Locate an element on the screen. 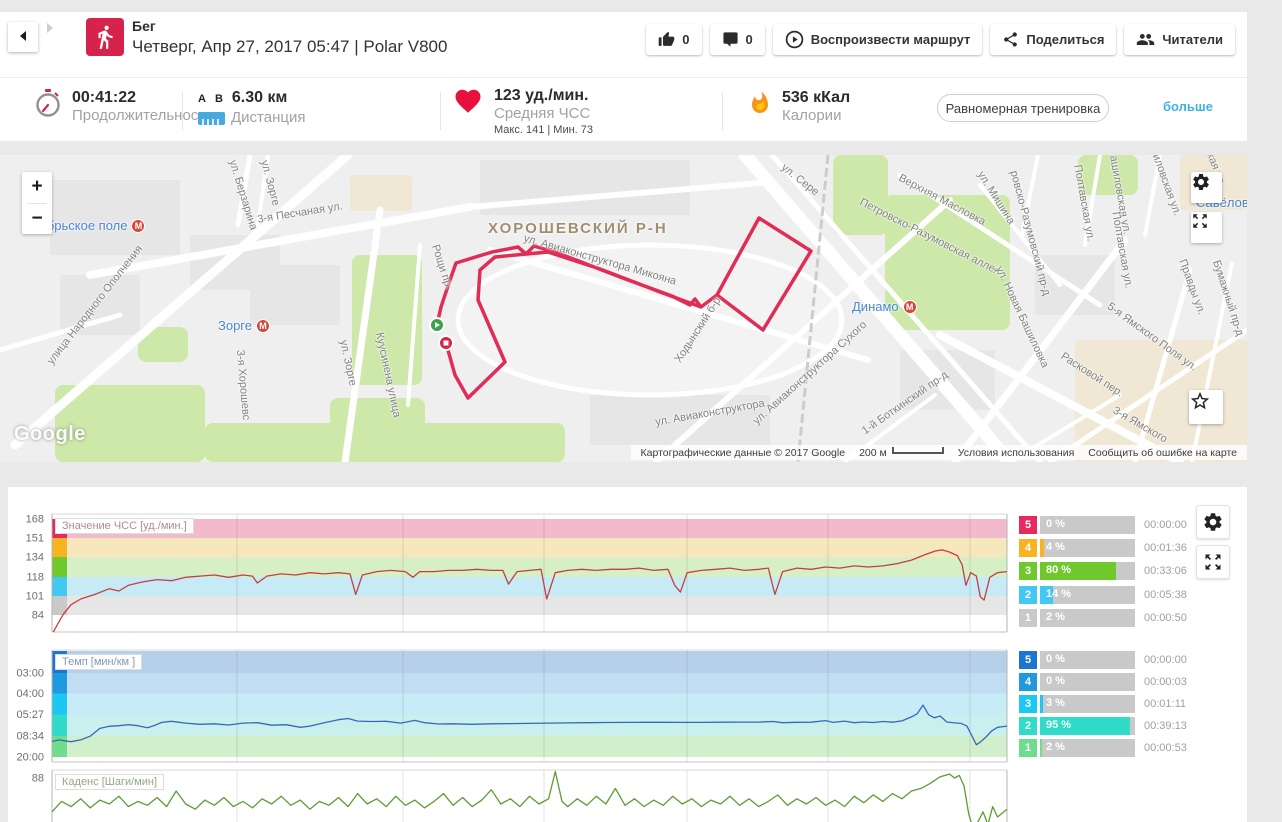 This screenshot has height=822, width=1282. pace-zone-row: 1 2 % is located at coordinates (1077, 748).